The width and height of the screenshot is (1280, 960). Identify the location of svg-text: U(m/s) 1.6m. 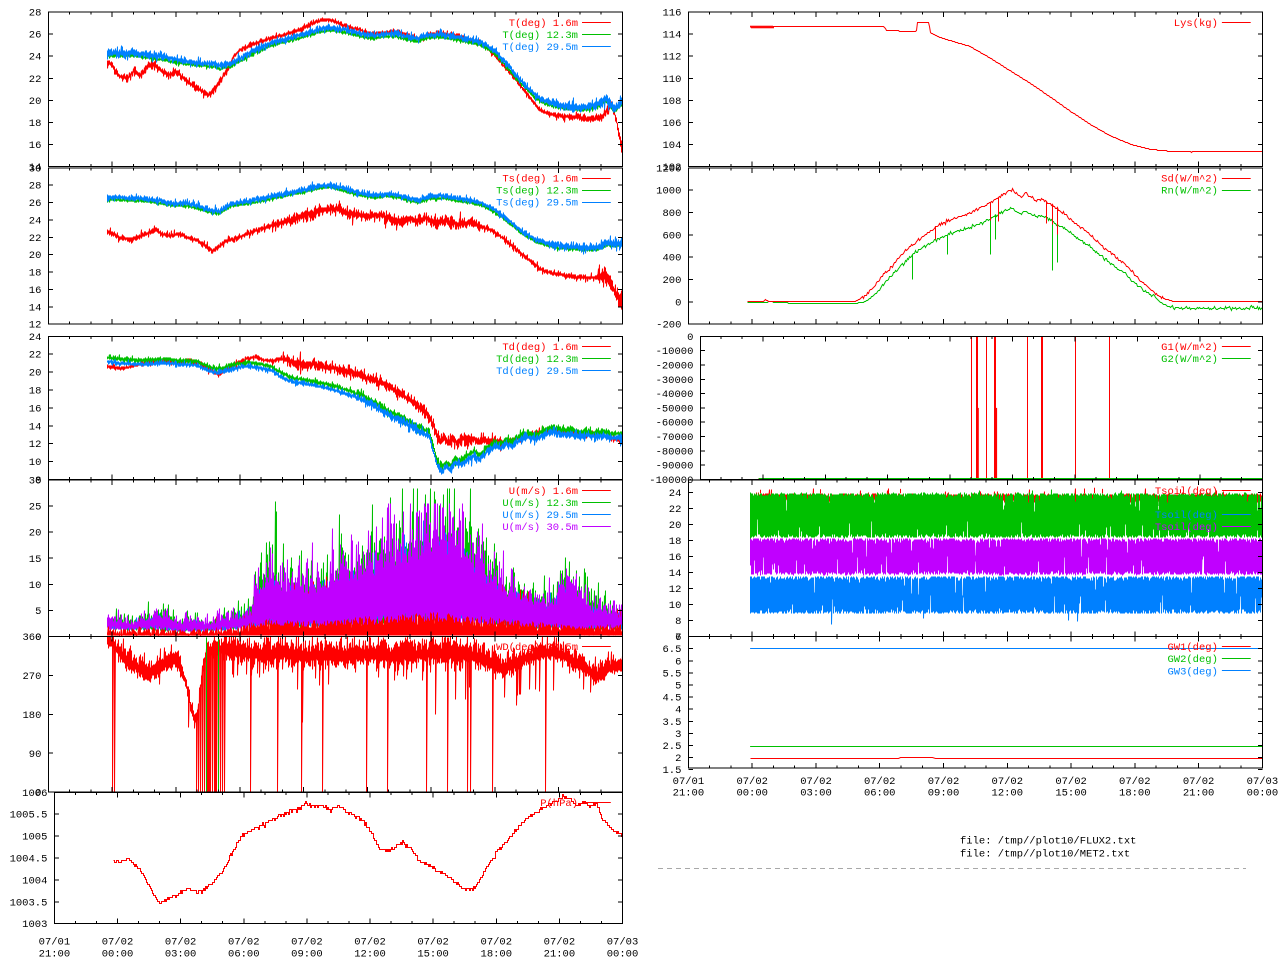
(543, 492).